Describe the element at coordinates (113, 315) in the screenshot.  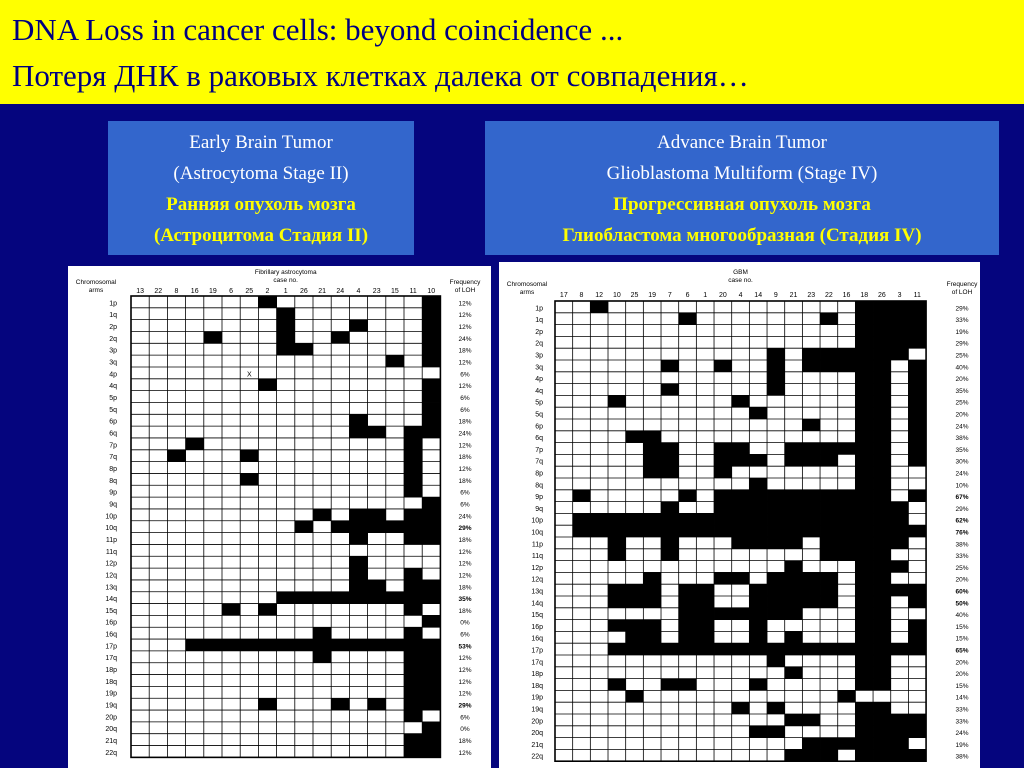
I see `arm-label: 1q` at that location.